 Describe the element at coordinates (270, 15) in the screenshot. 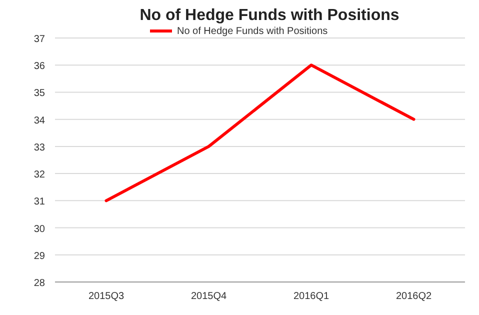

I see `chart-title: No of Hedge Funds with Positions` at that location.